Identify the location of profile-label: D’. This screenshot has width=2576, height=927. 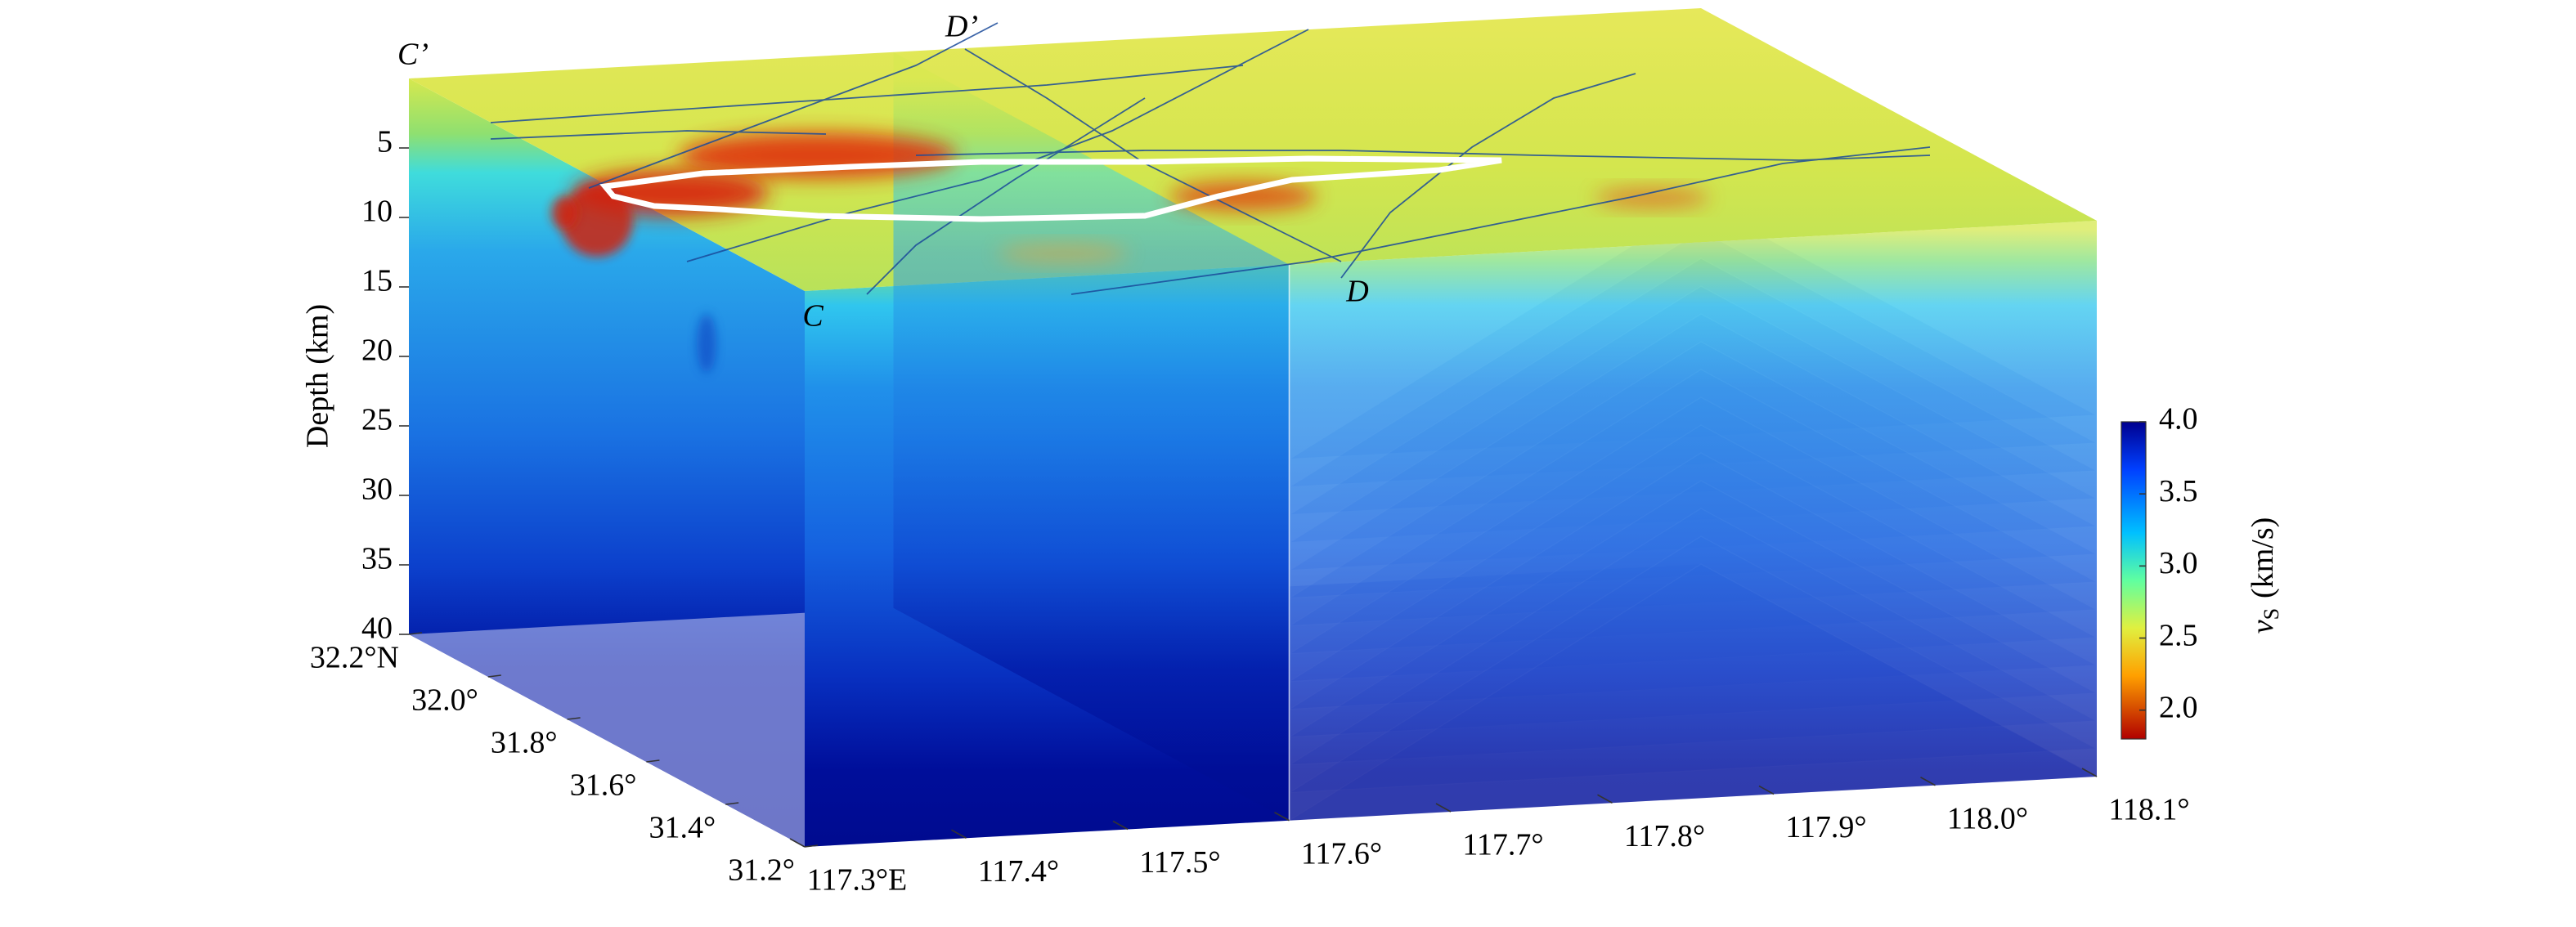
(962, 27).